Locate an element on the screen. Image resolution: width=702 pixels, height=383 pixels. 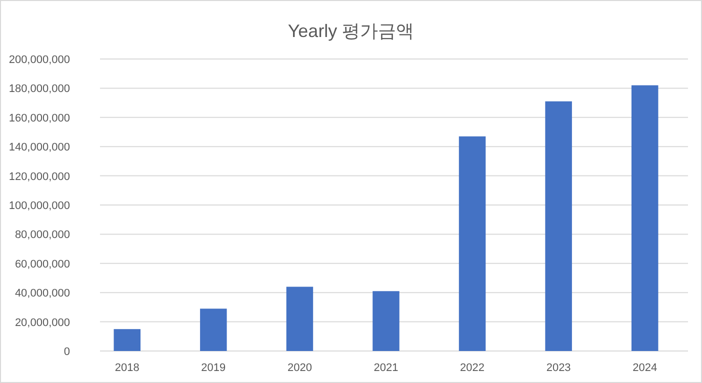
y-tick-label: 140,000,000 is located at coordinates (39, 148).